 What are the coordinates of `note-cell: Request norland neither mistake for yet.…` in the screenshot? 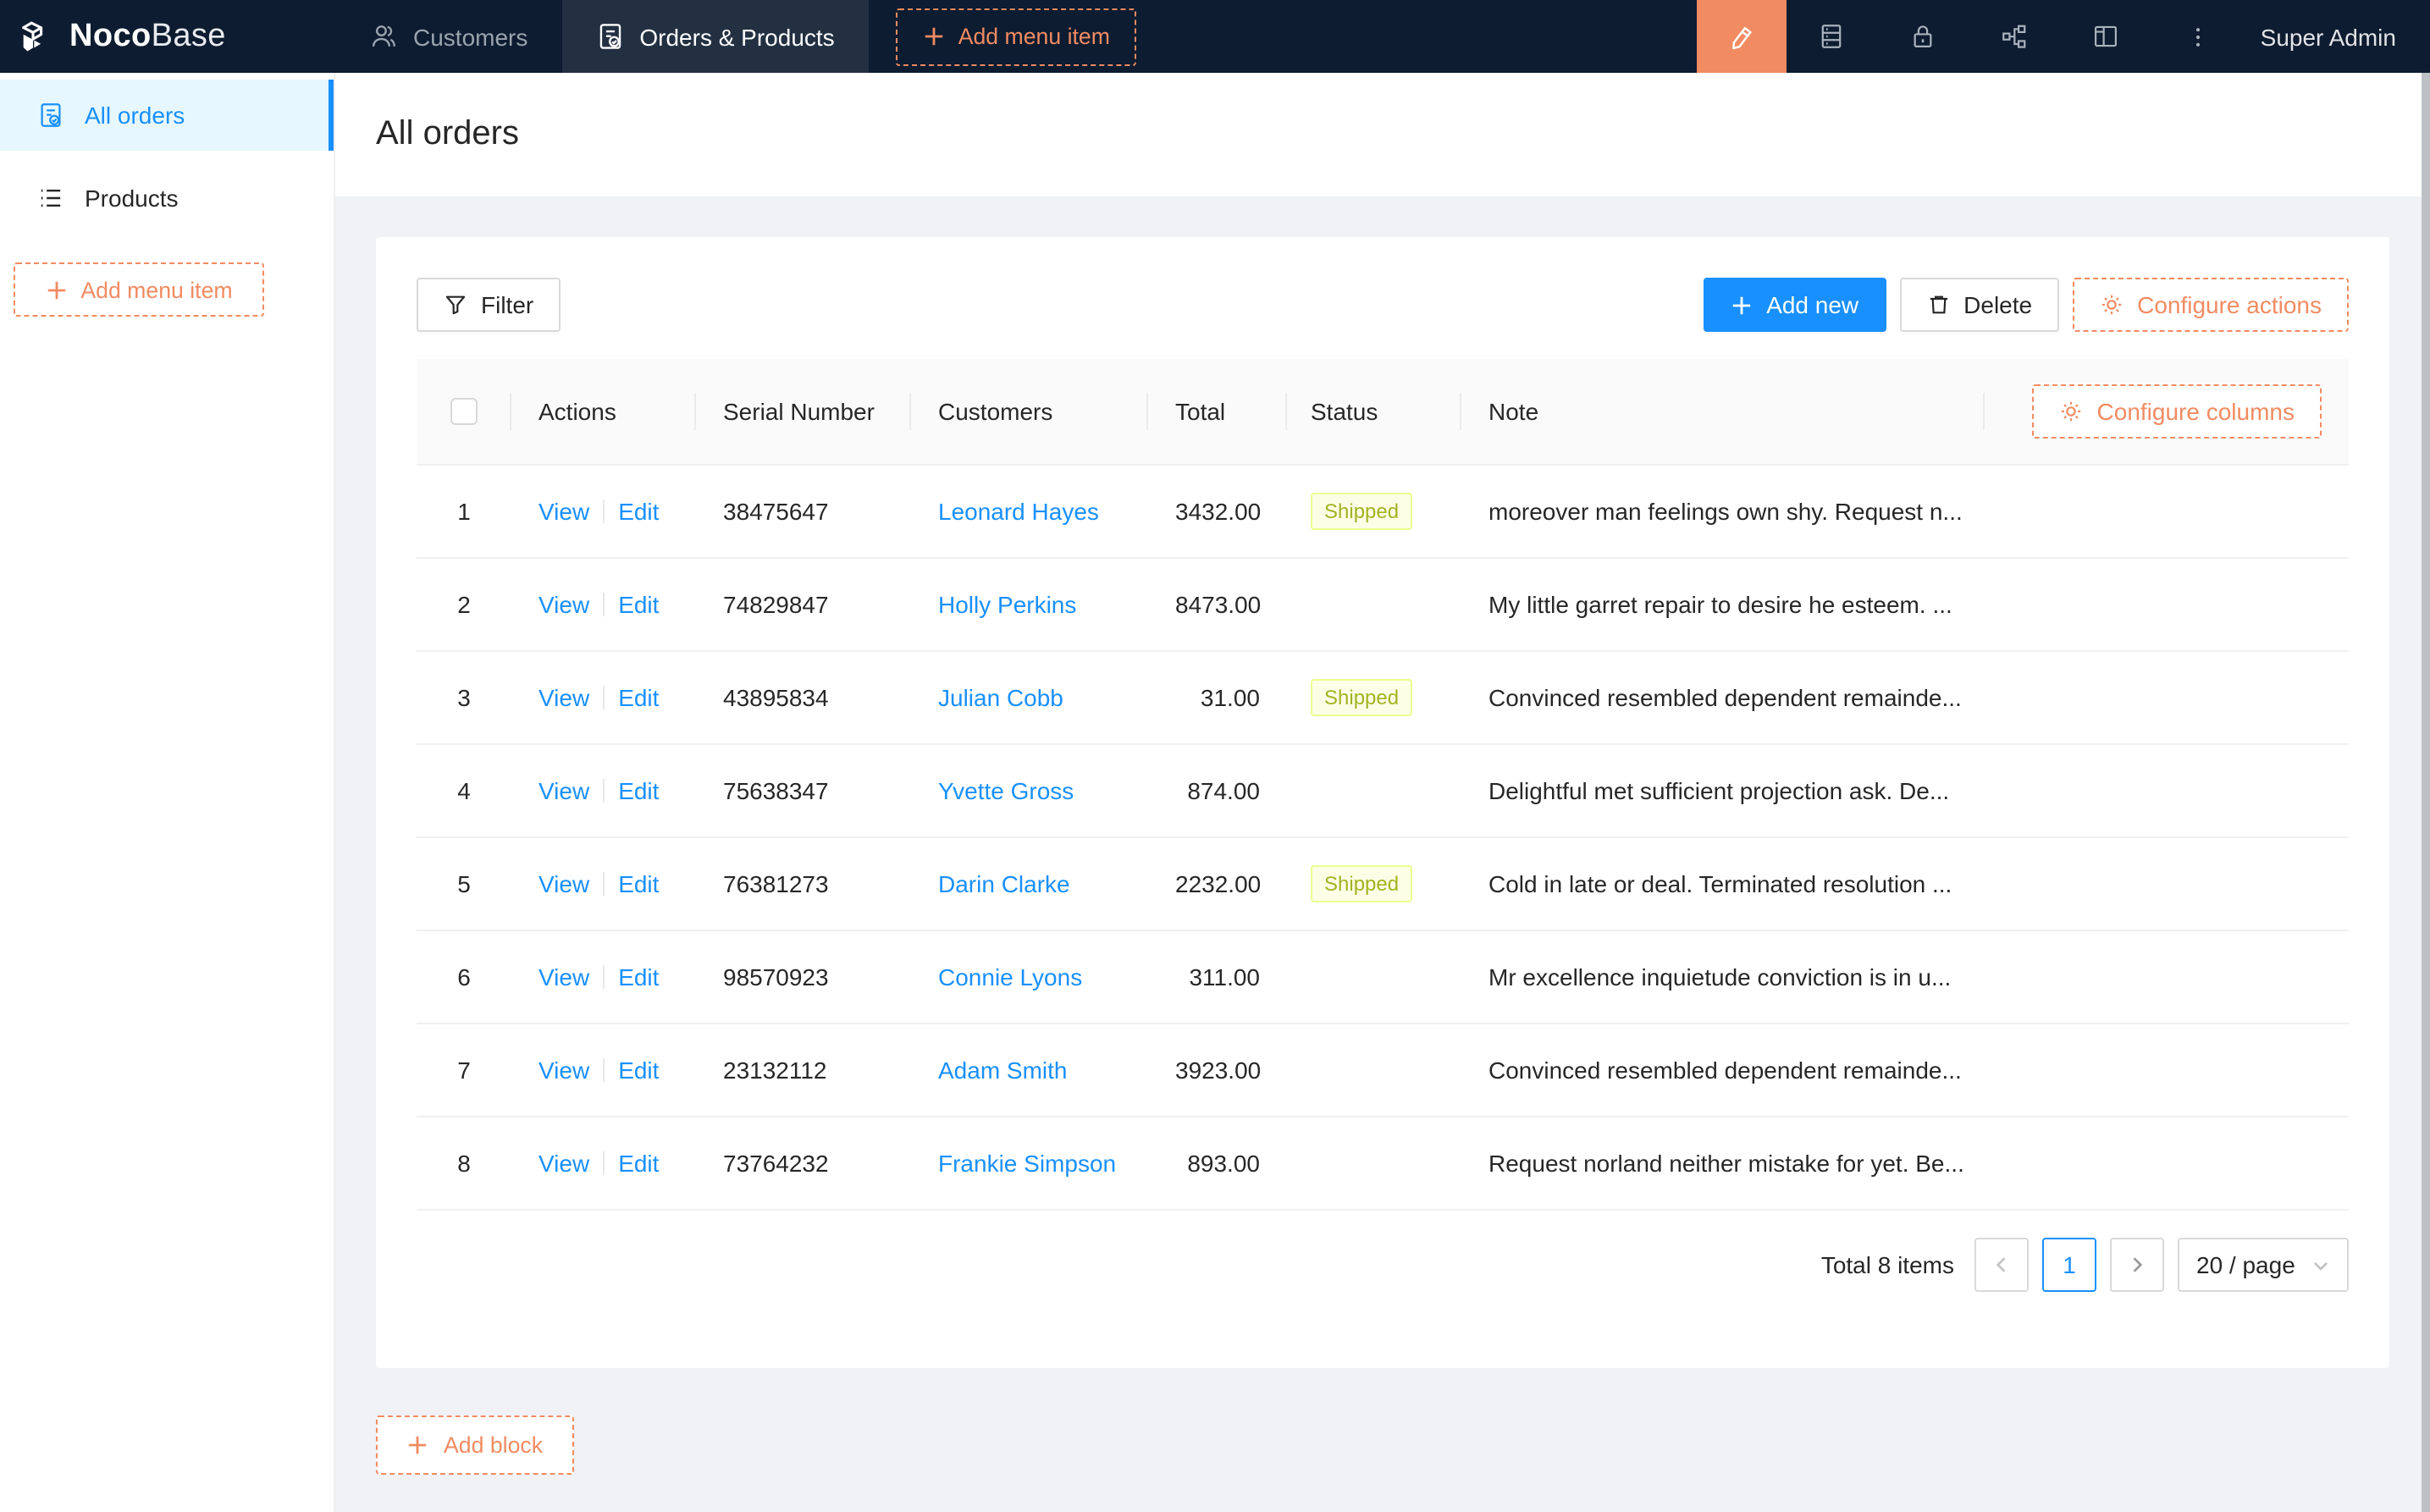 It's located at (1726, 1163).